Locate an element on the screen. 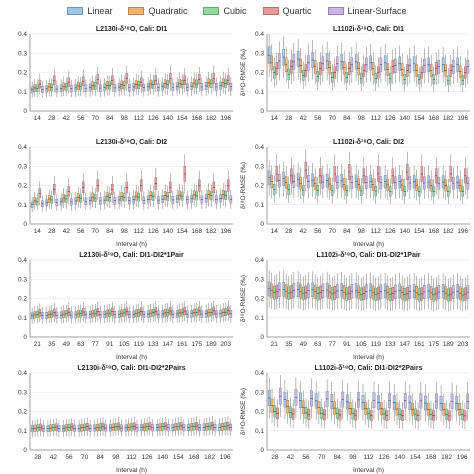  x-tick-label: 182 is located at coordinates (209, 457).